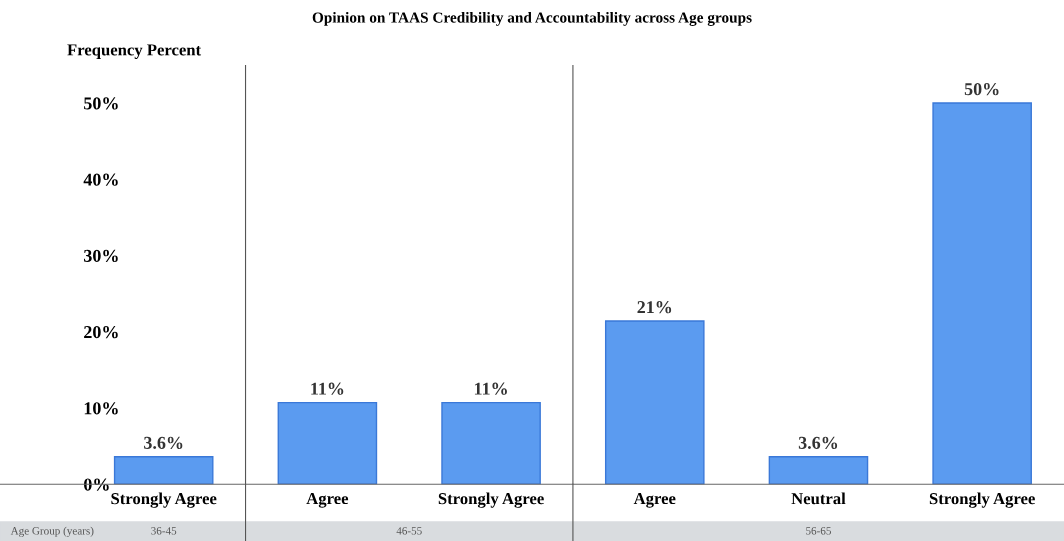 The height and width of the screenshot is (541, 1064). Describe the element at coordinates (52, 531) in the screenshot. I see `text: Age Group (years)` at that location.